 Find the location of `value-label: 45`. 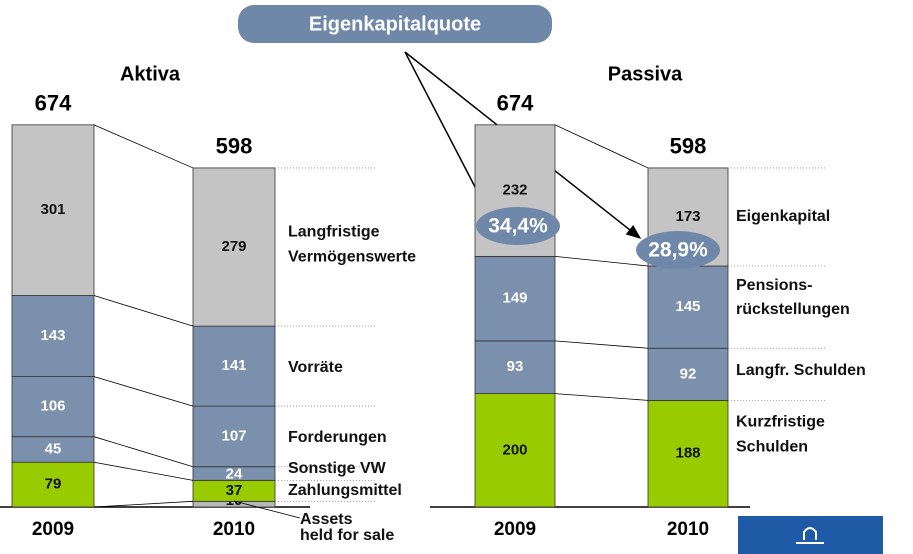

value-label: 45 is located at coordinates (53, 448).